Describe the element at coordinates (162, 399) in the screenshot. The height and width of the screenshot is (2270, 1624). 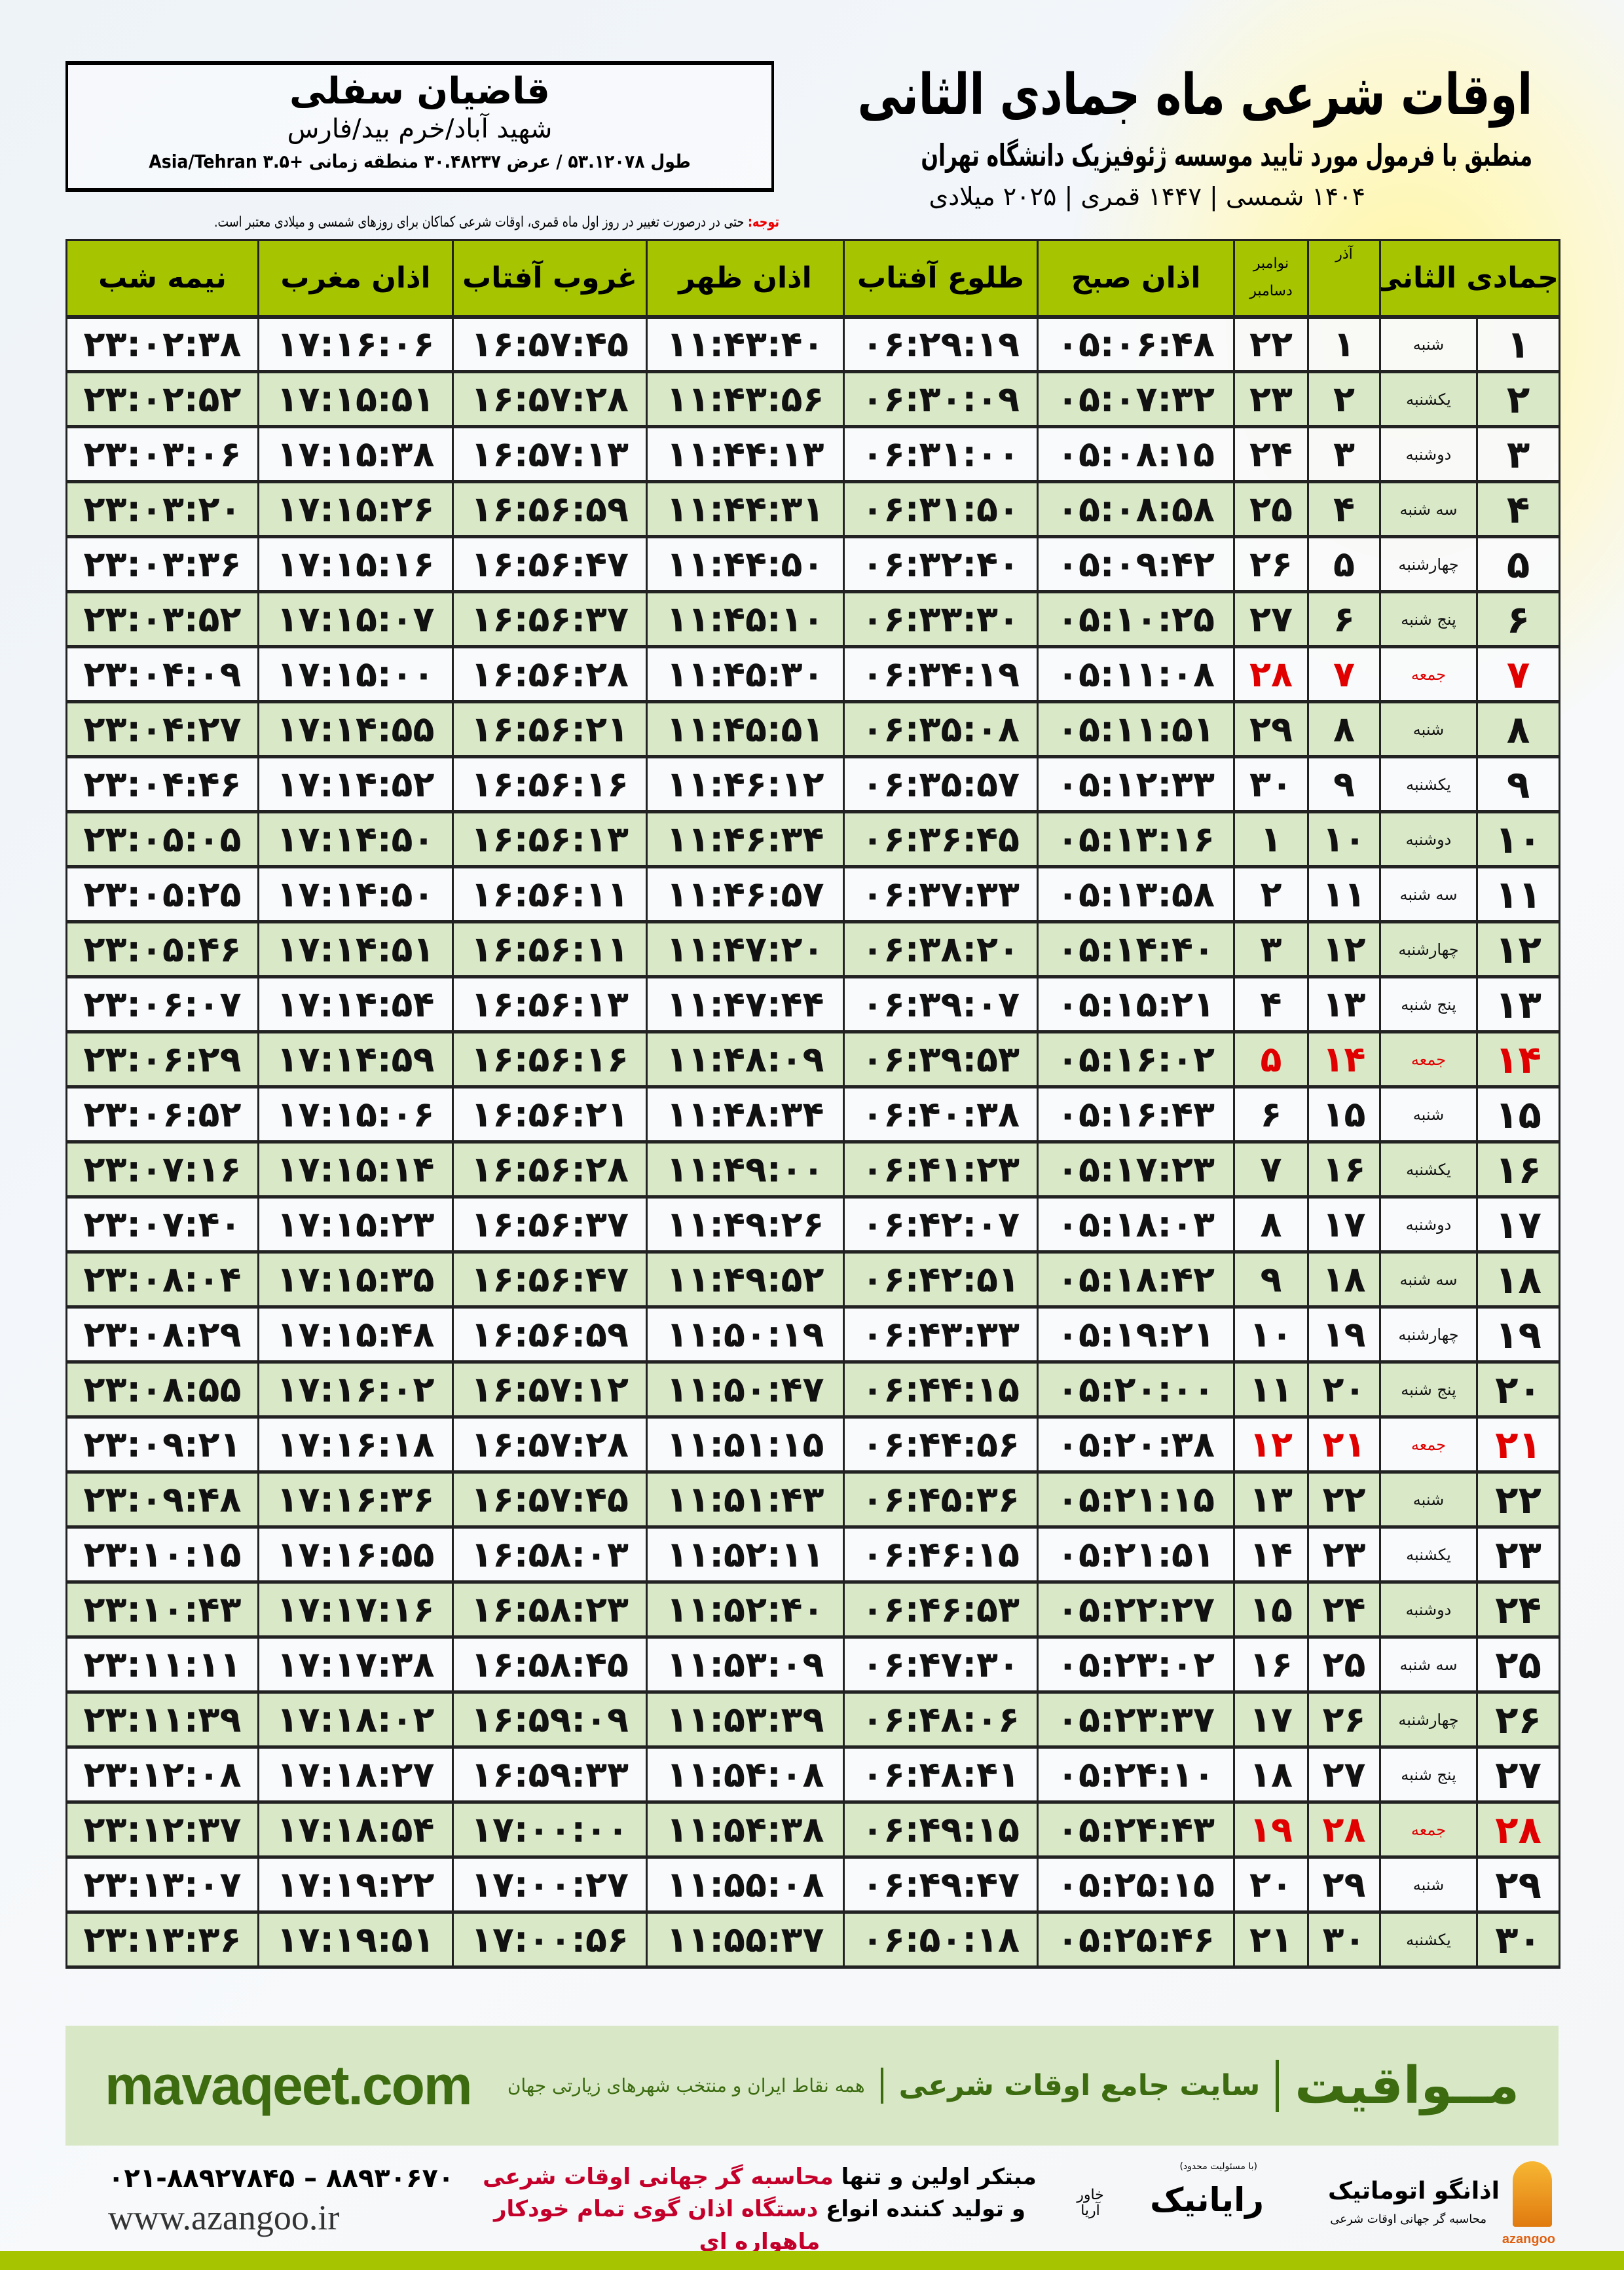
I see `midnight-time: ۲۳:۰۲:۵۲` at that location.